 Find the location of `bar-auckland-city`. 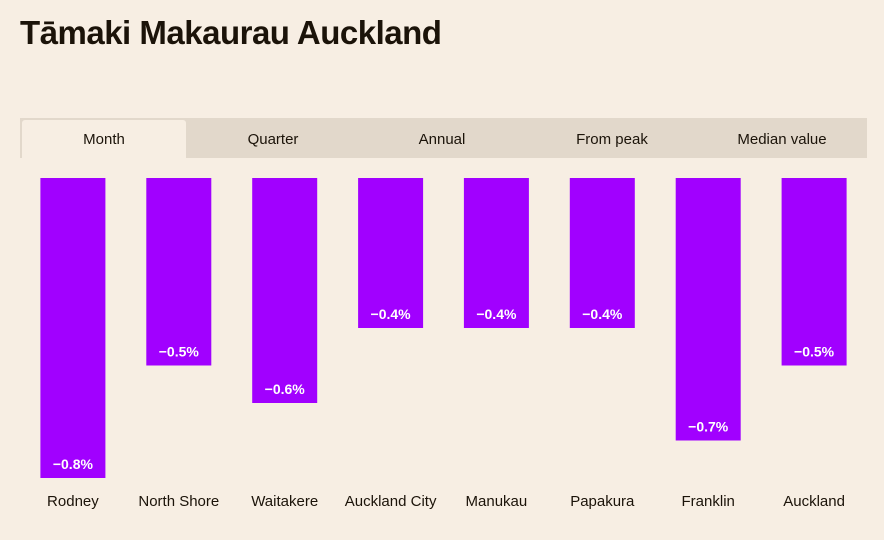

bar-auckland-city is located at coordinates (391, 253).